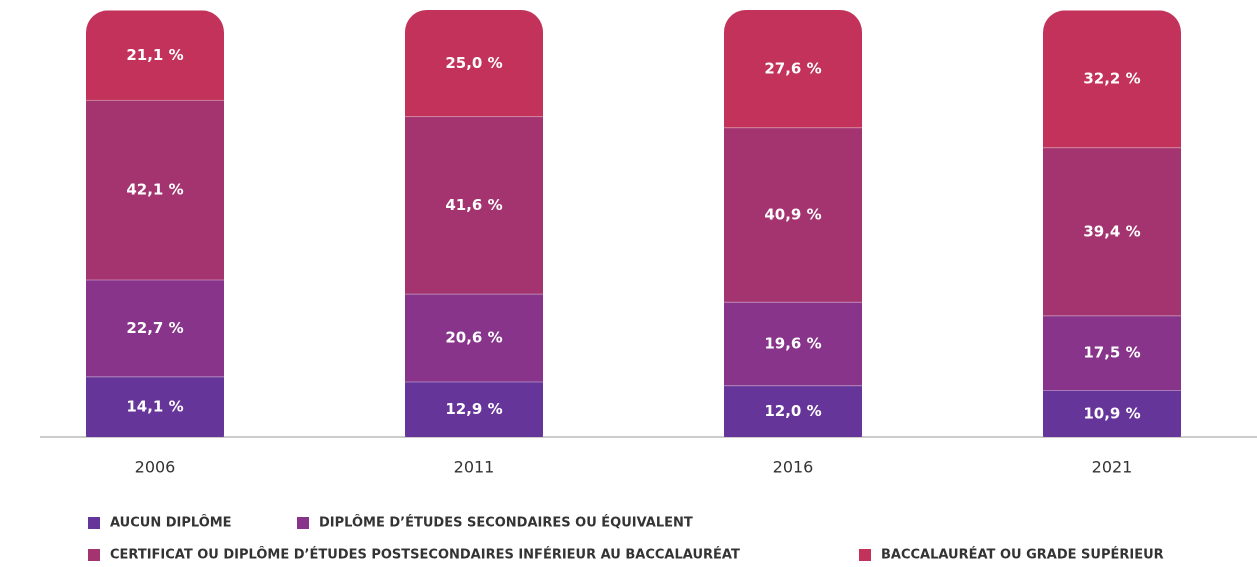 The image size is (1257, 567). I want to click on data-label: 10,9 %, so click(1111, 413).